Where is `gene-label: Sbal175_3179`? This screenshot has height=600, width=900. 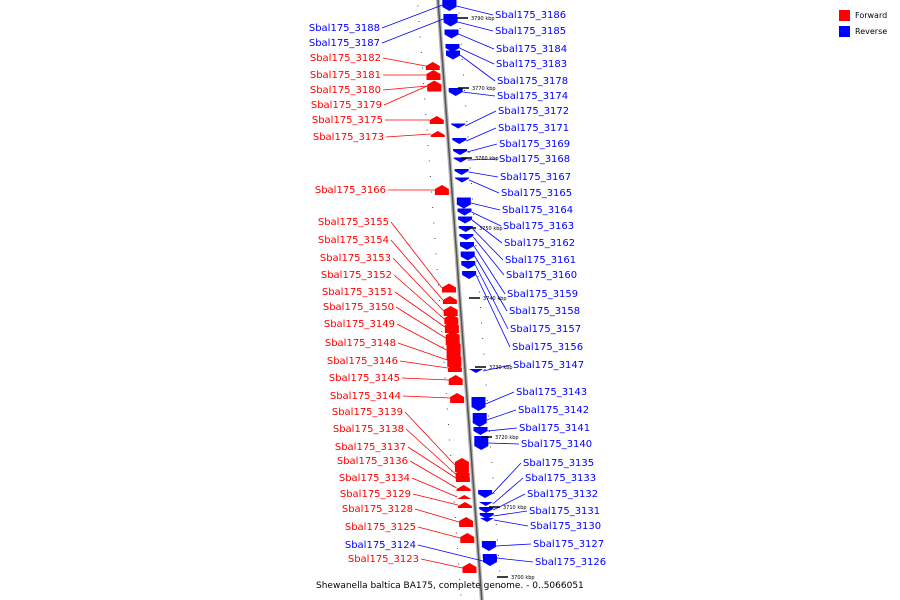
gene-label: Sbal175_3179 is located at coordinates (346, 105).